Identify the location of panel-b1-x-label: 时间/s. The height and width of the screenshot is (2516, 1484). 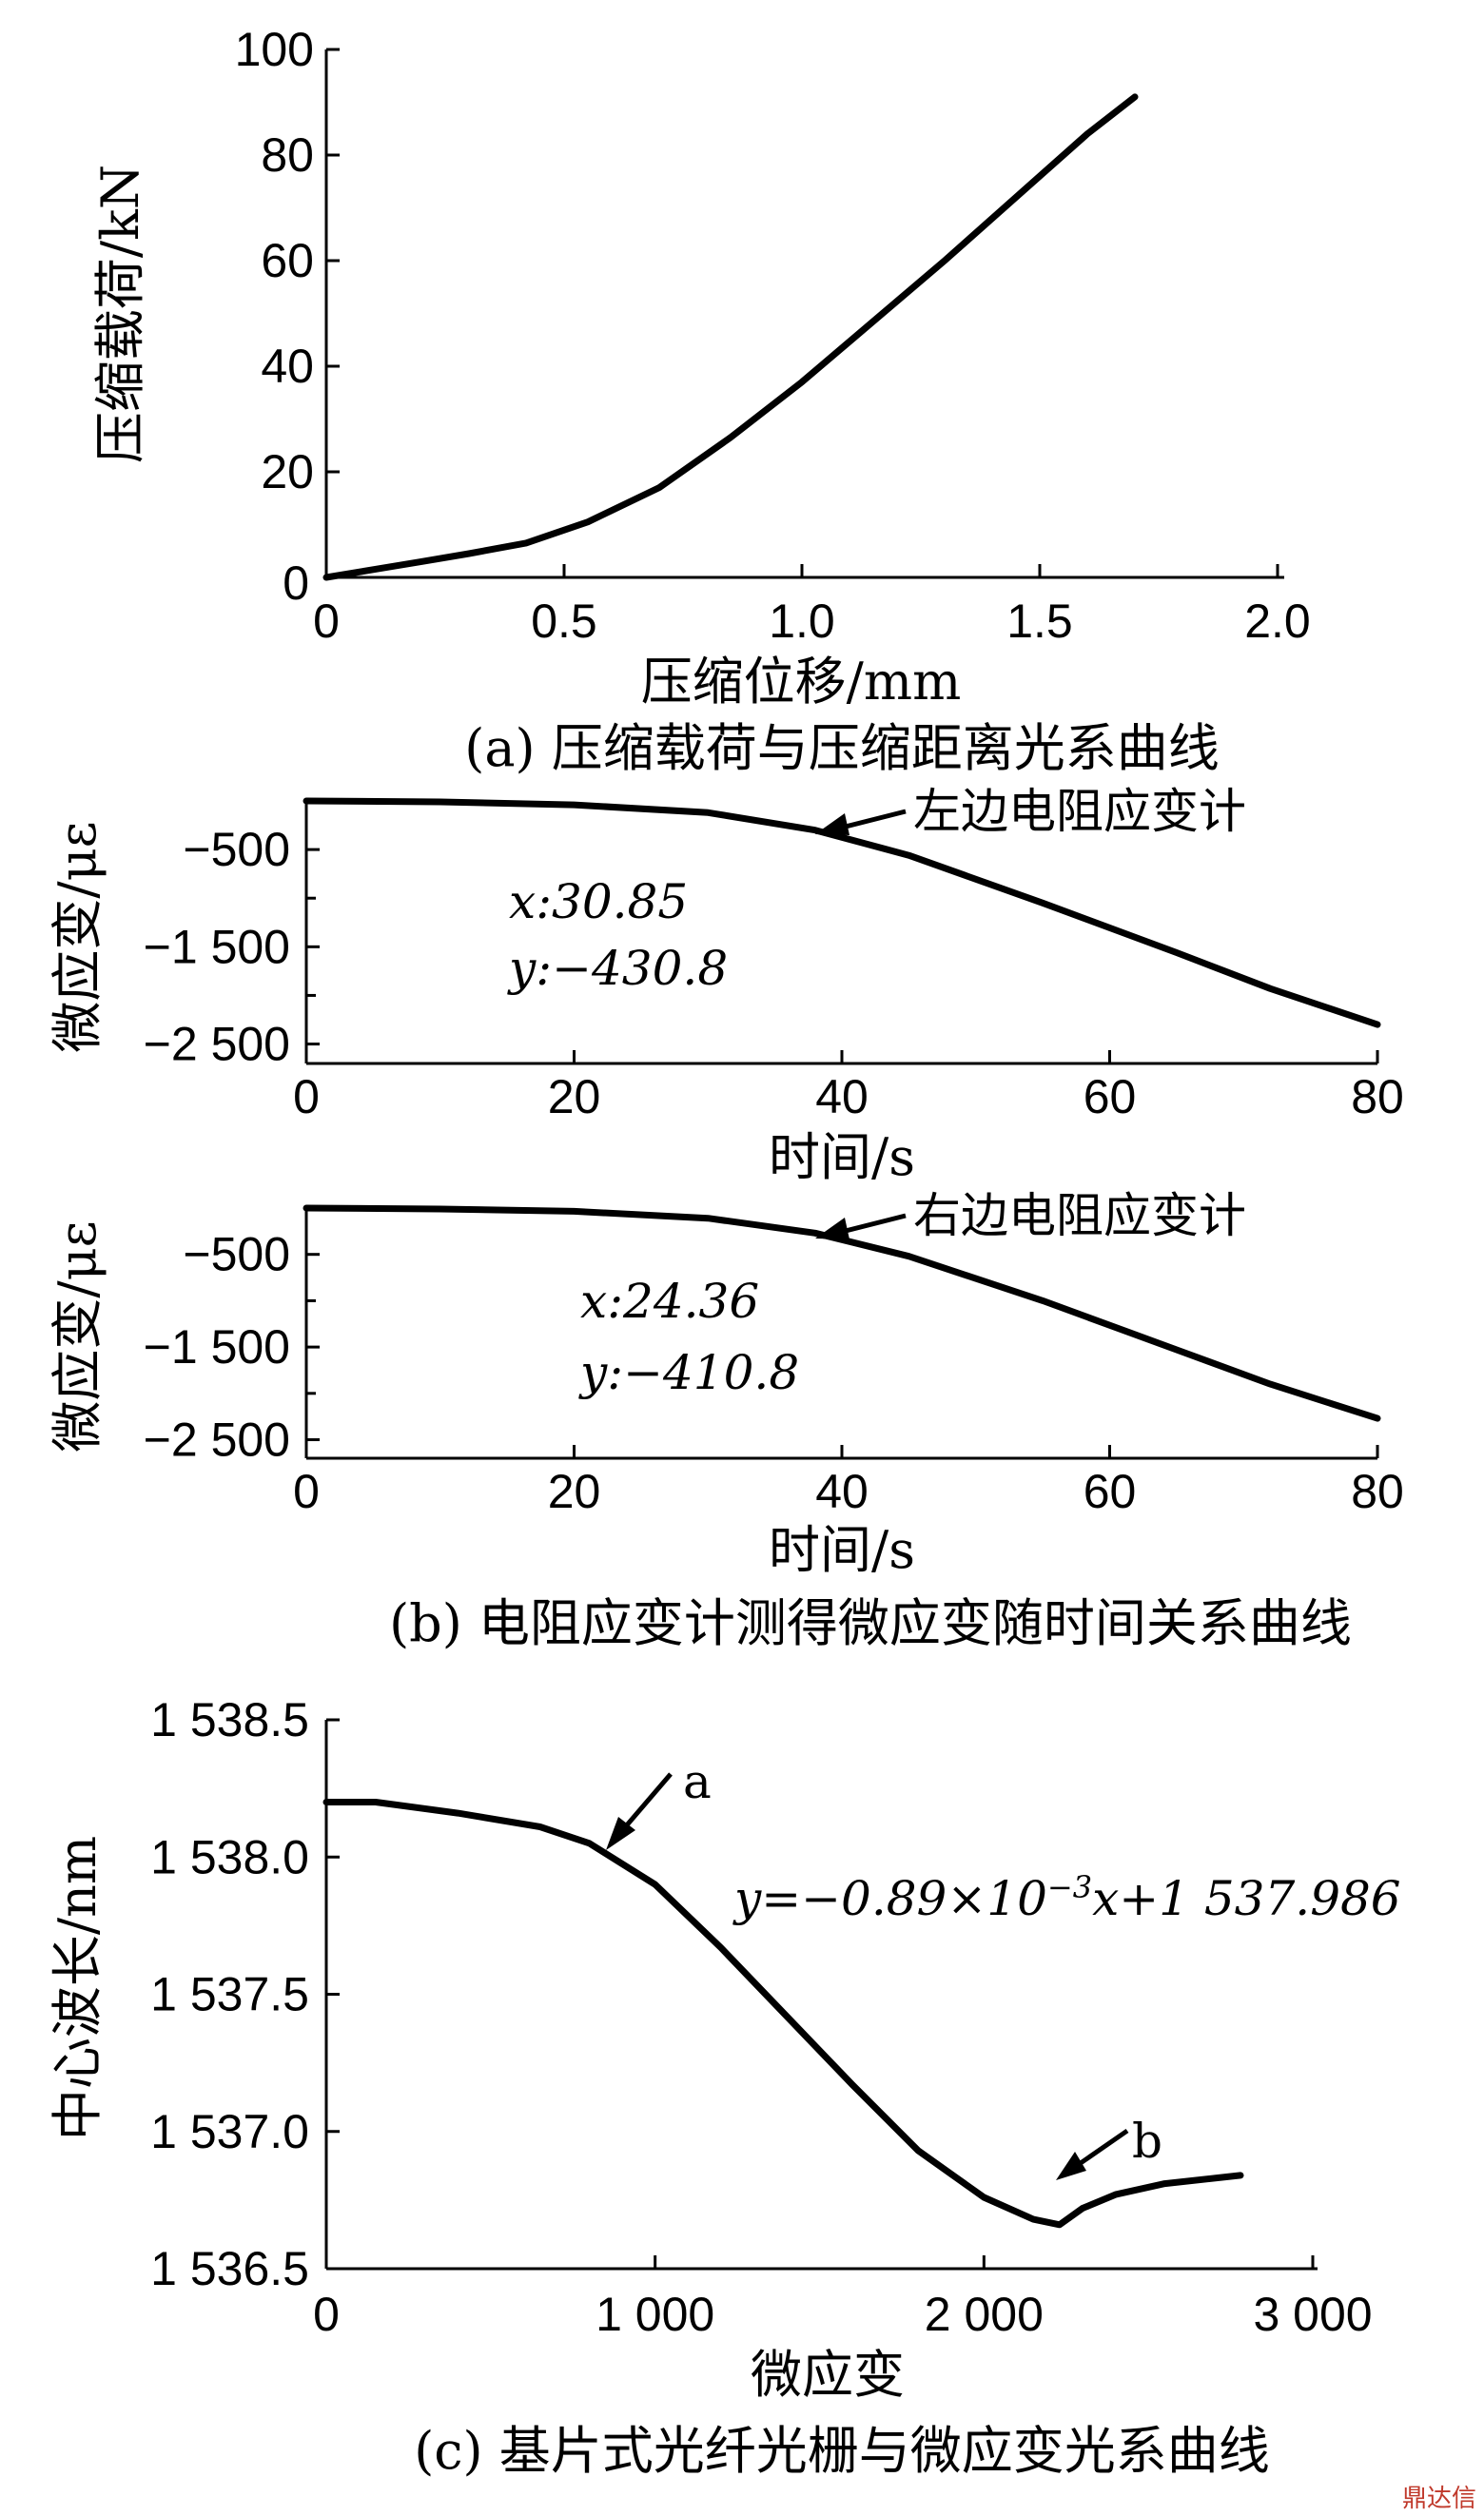
(842, 1157).